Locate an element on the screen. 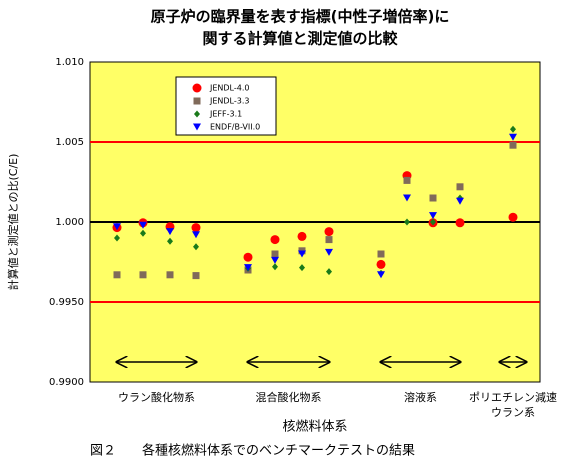  y-tick-label: 0.9900 is located at coordinates (66, 382).